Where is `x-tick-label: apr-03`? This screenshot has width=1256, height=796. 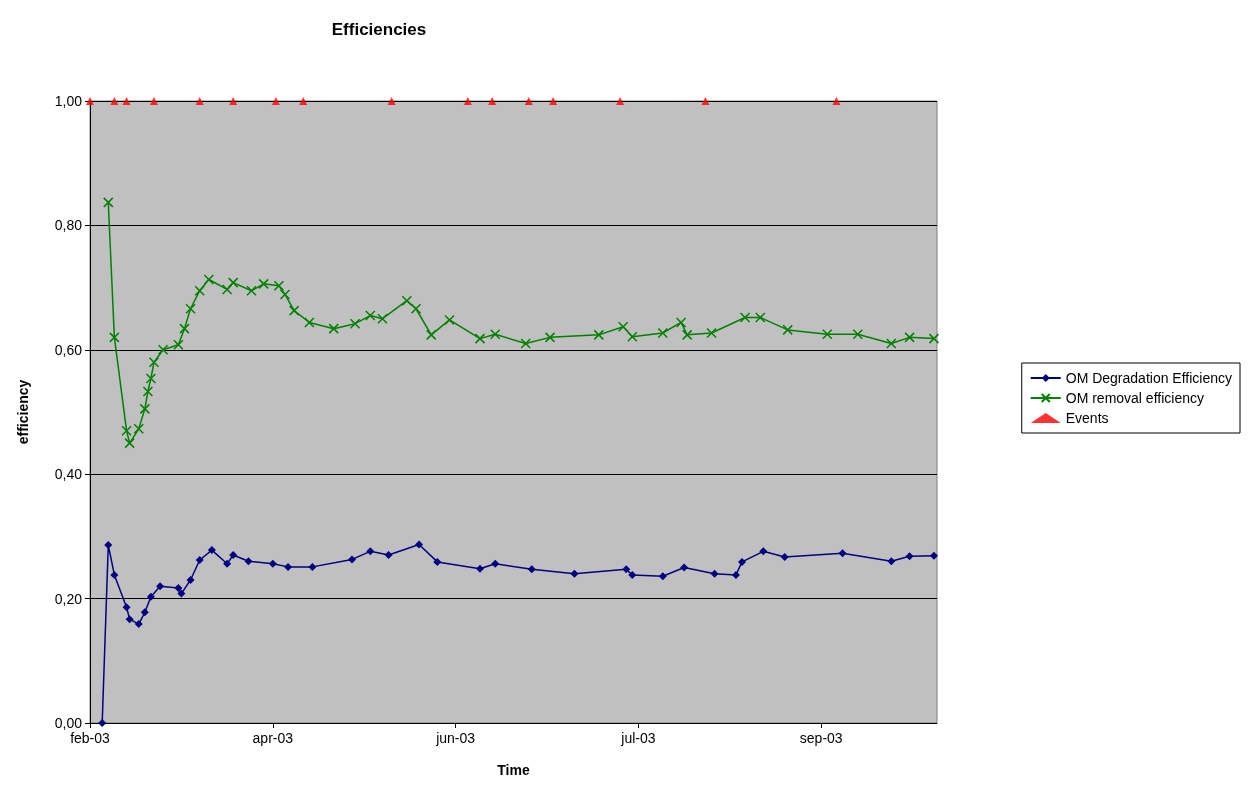
x-tick-label: apr-03 is located at coordinates (273, 738).